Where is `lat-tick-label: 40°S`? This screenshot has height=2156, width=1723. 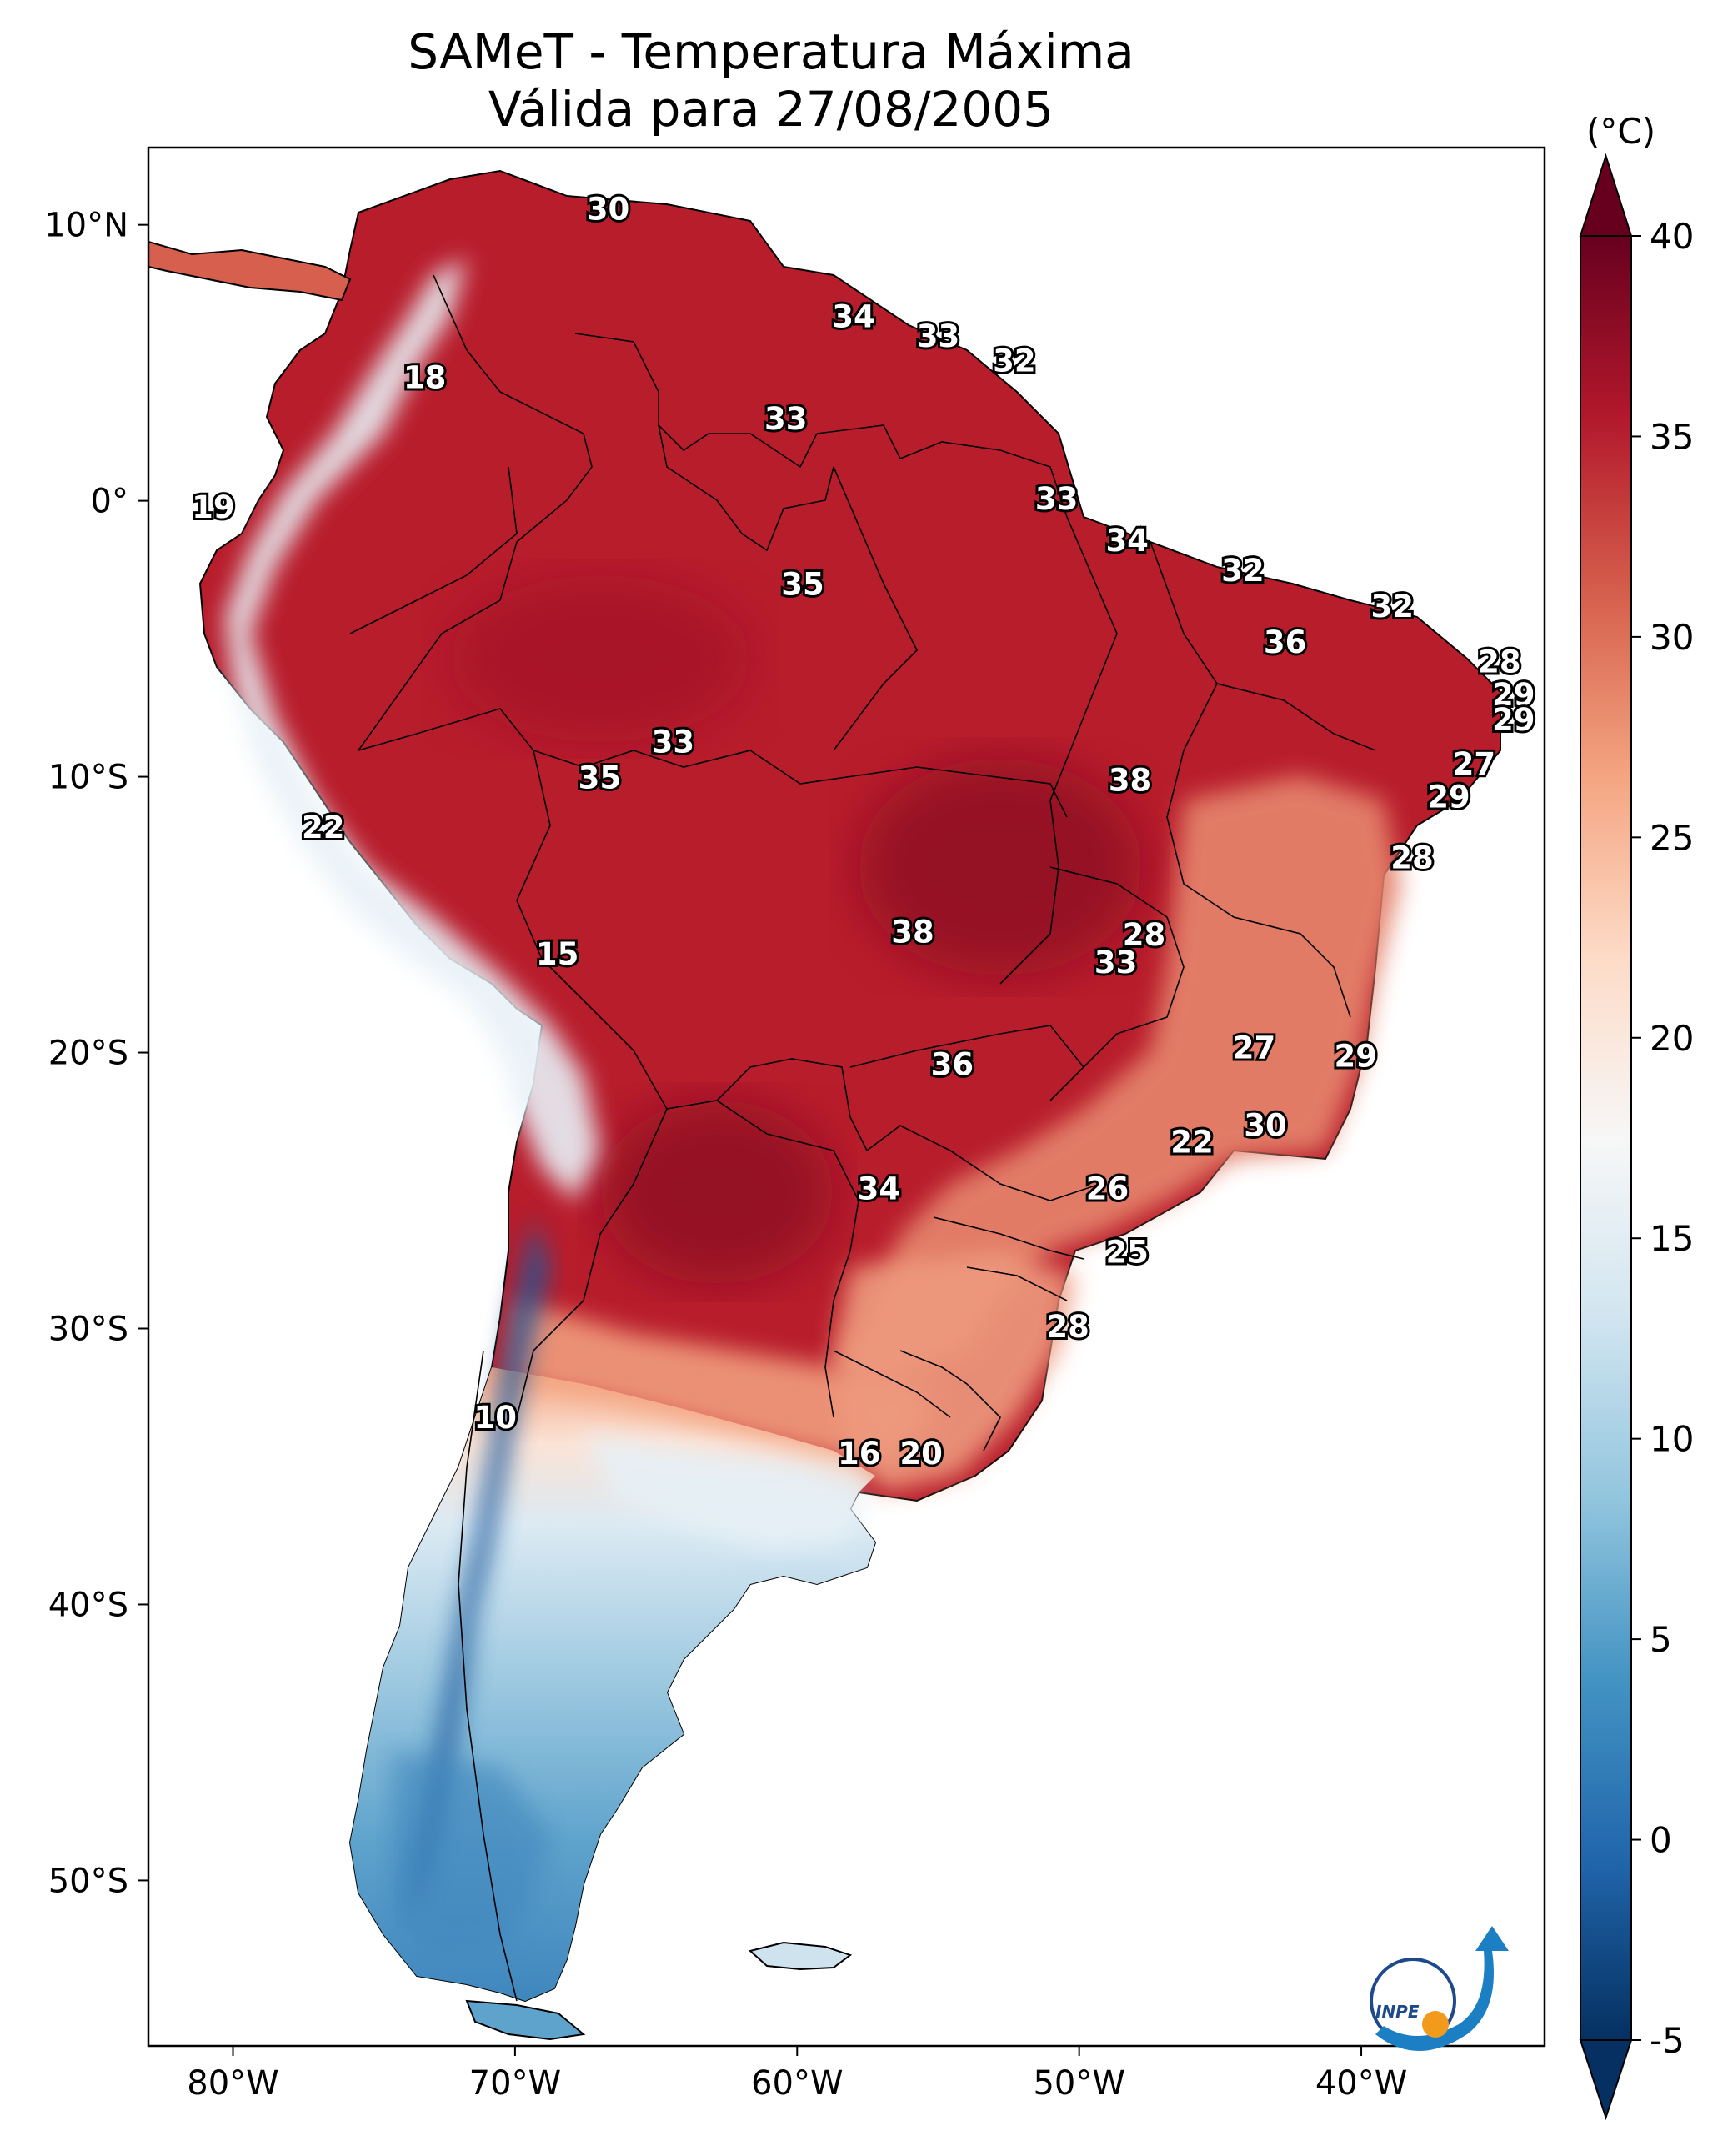 lat-tick-label: 40°S is located at coordinates (88, 1605).